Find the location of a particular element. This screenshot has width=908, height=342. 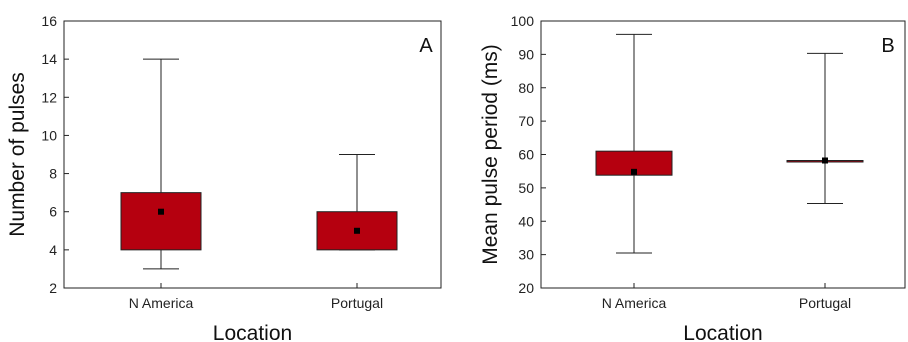

y-tick-label: 30 is located at coordinates (526, 255).